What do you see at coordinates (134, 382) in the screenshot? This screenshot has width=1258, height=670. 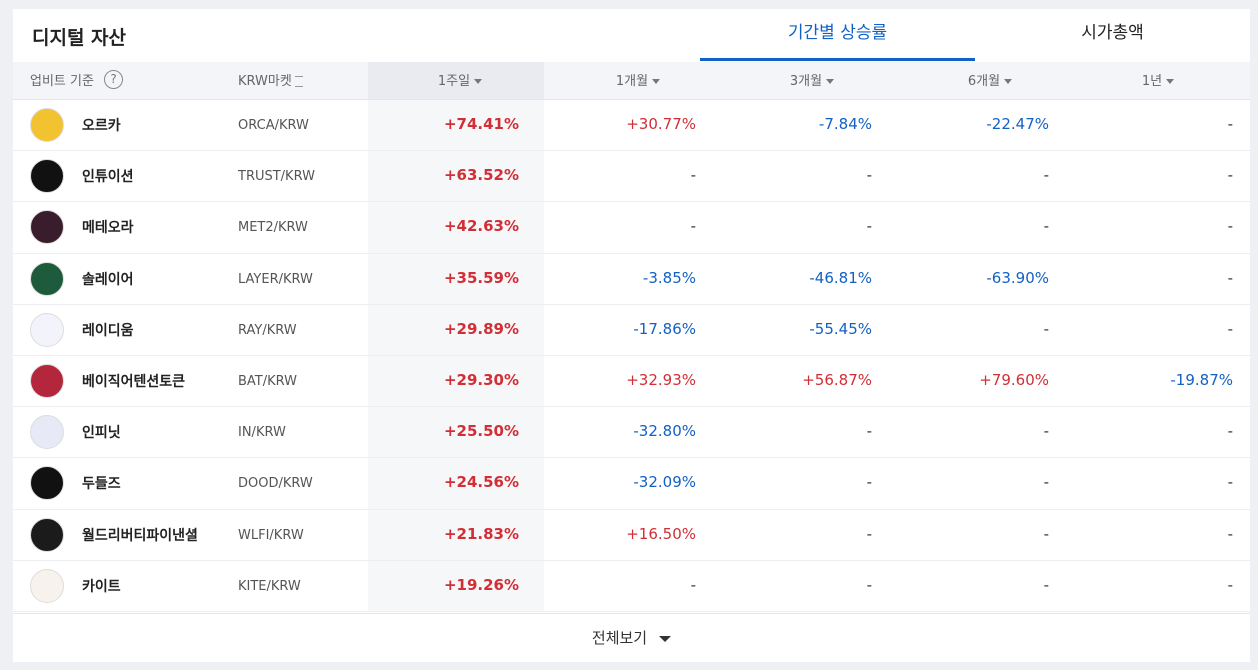 I see `coin-name: 베이직어텐션토큰` at bounding box center [134, 382].